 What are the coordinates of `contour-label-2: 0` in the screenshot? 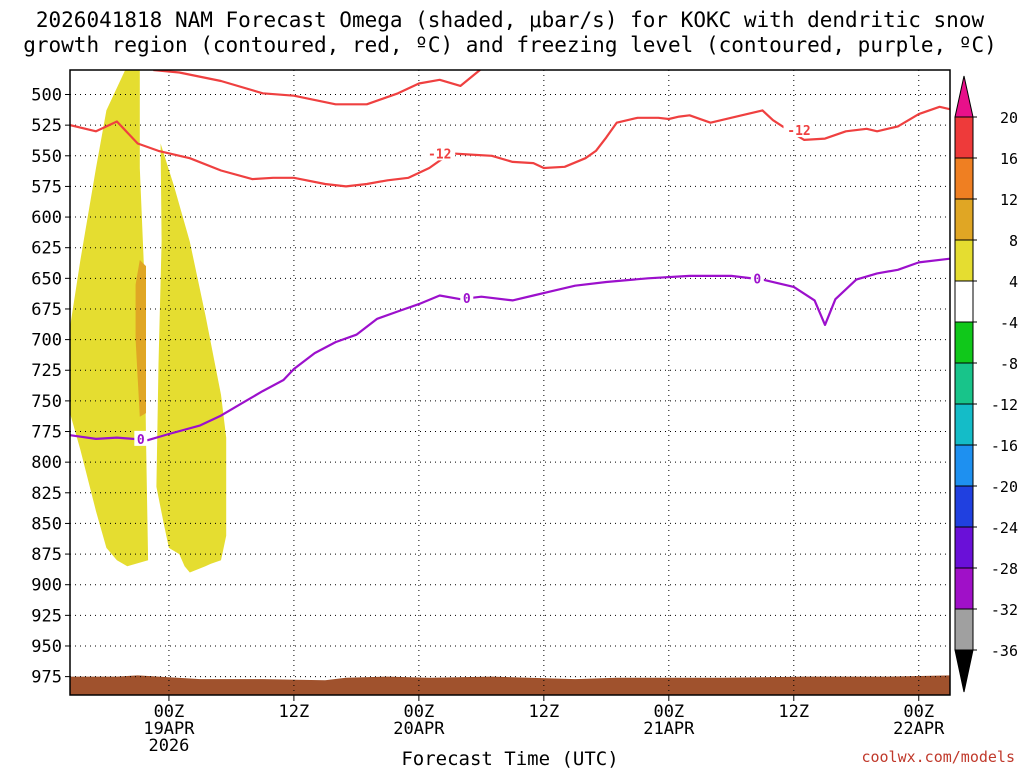 It's located at (467, 299).